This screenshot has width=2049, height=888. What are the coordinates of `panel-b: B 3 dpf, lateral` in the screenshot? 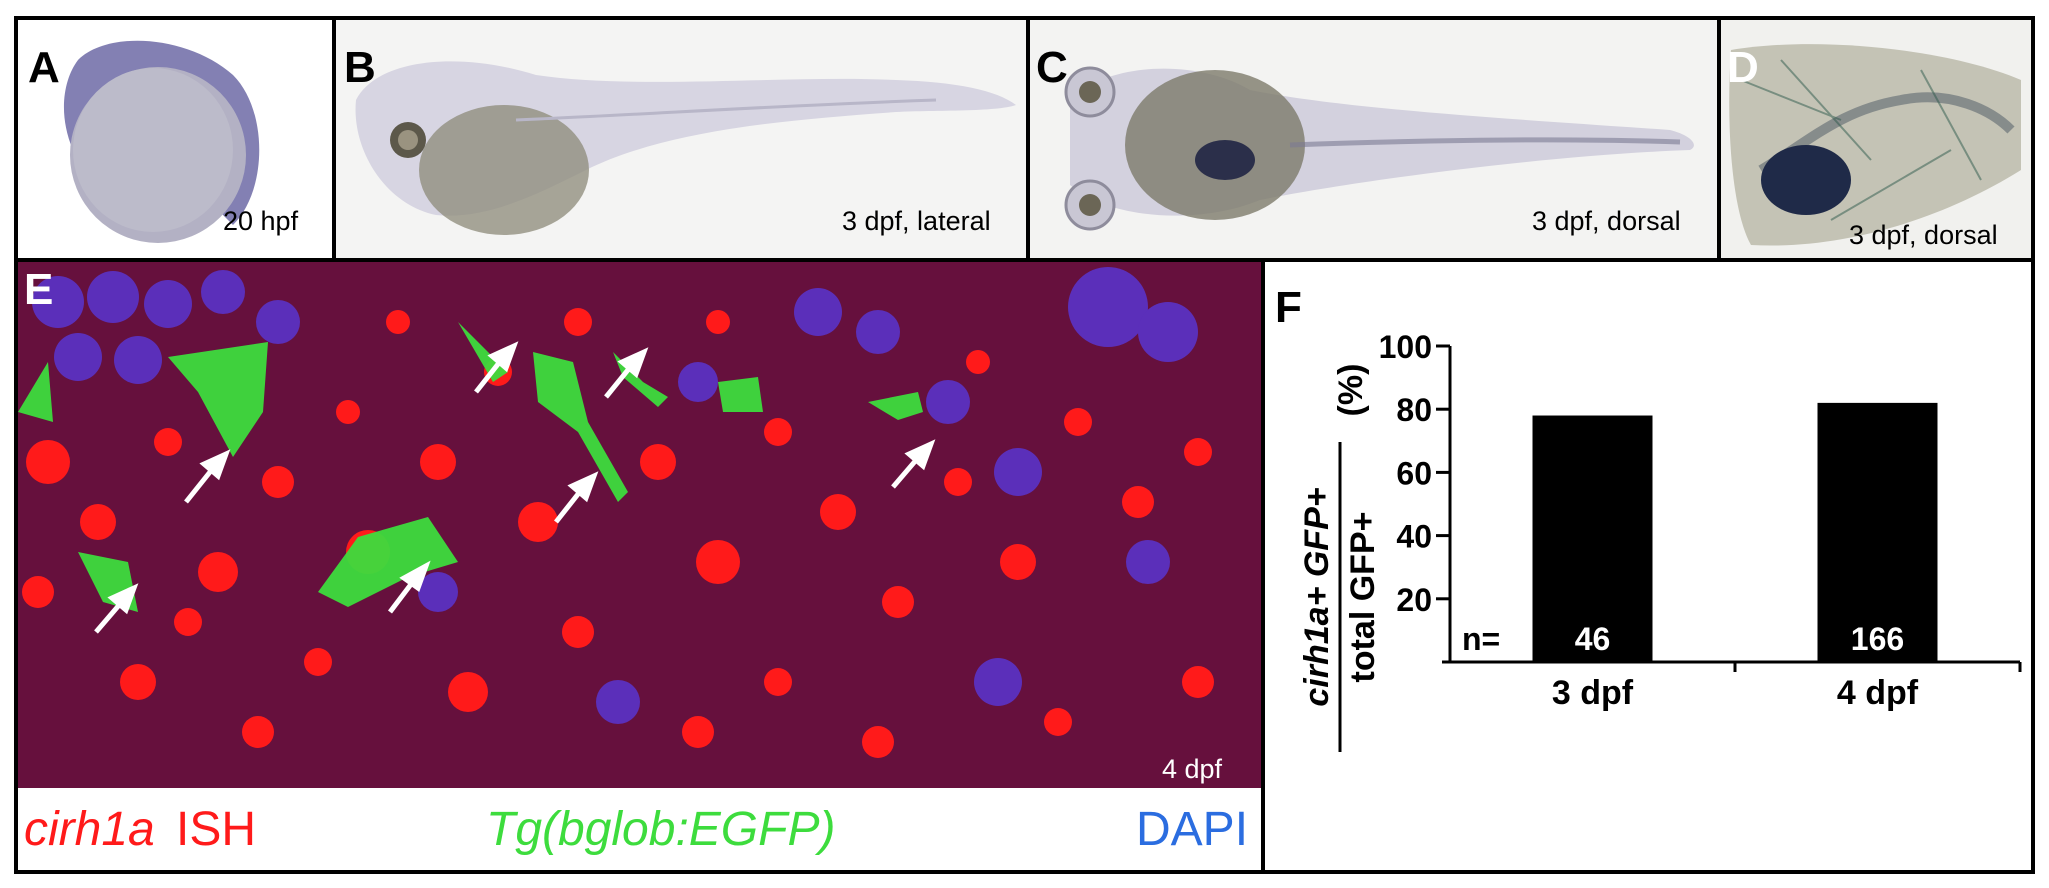 It's located at (681, 139).